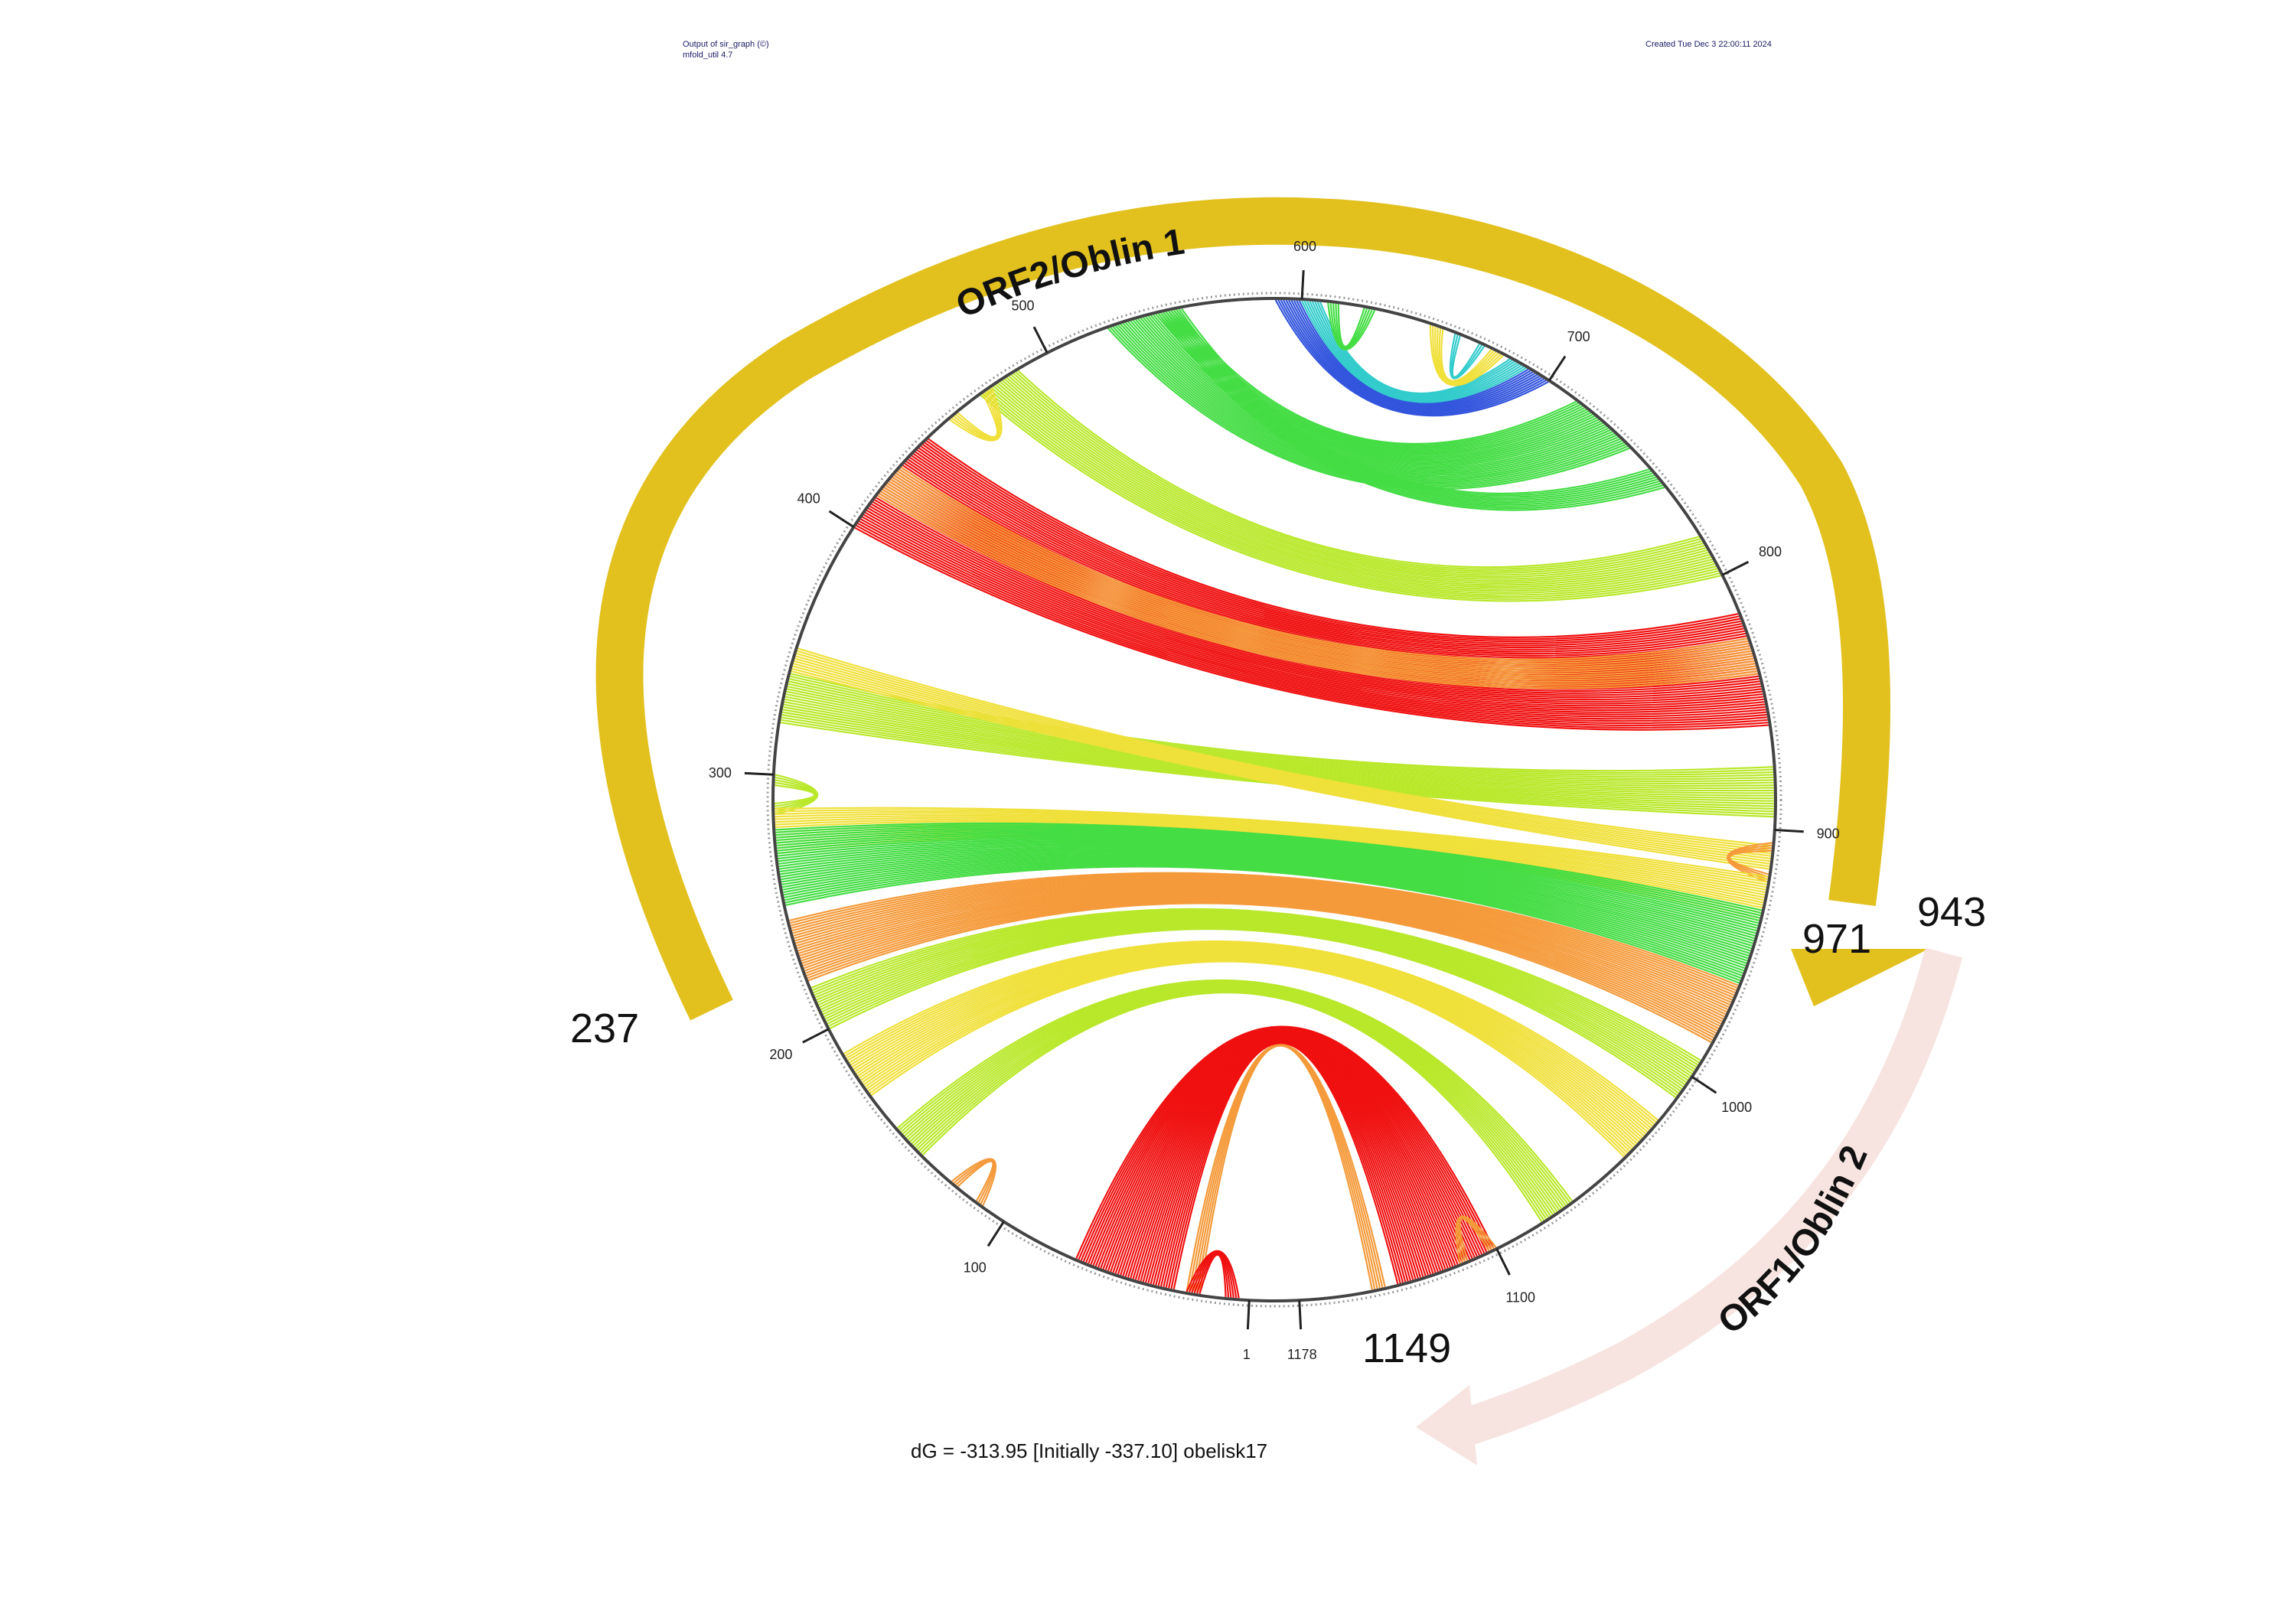 This screenshot has width=2296, height=1607. I want to click on label-943: 943, so click(1951, 912).